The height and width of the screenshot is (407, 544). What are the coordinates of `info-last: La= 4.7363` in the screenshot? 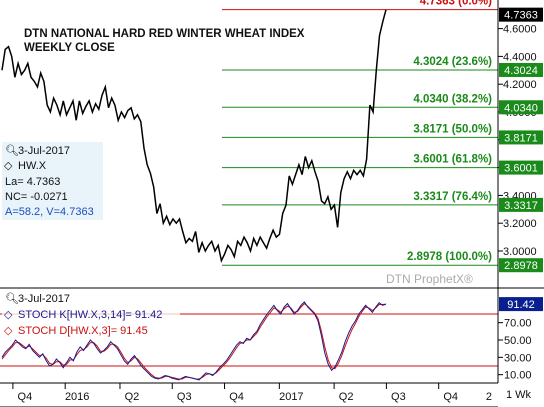 It's located at (32, 182).